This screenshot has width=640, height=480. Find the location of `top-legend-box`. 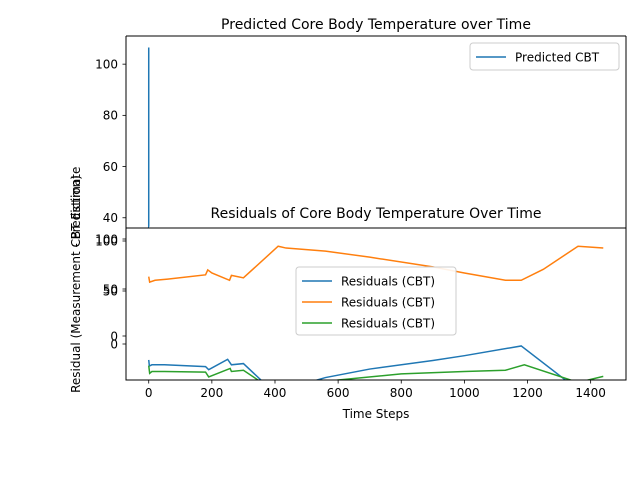

top-legend-box is located at coordinates (544, 56).